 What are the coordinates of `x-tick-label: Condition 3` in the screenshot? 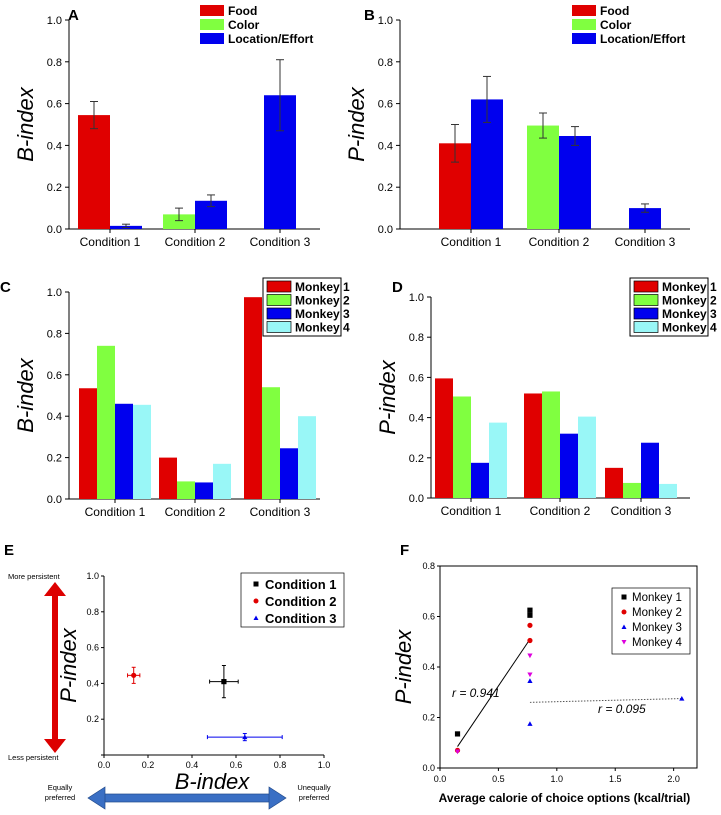 It's located at (280, 512).